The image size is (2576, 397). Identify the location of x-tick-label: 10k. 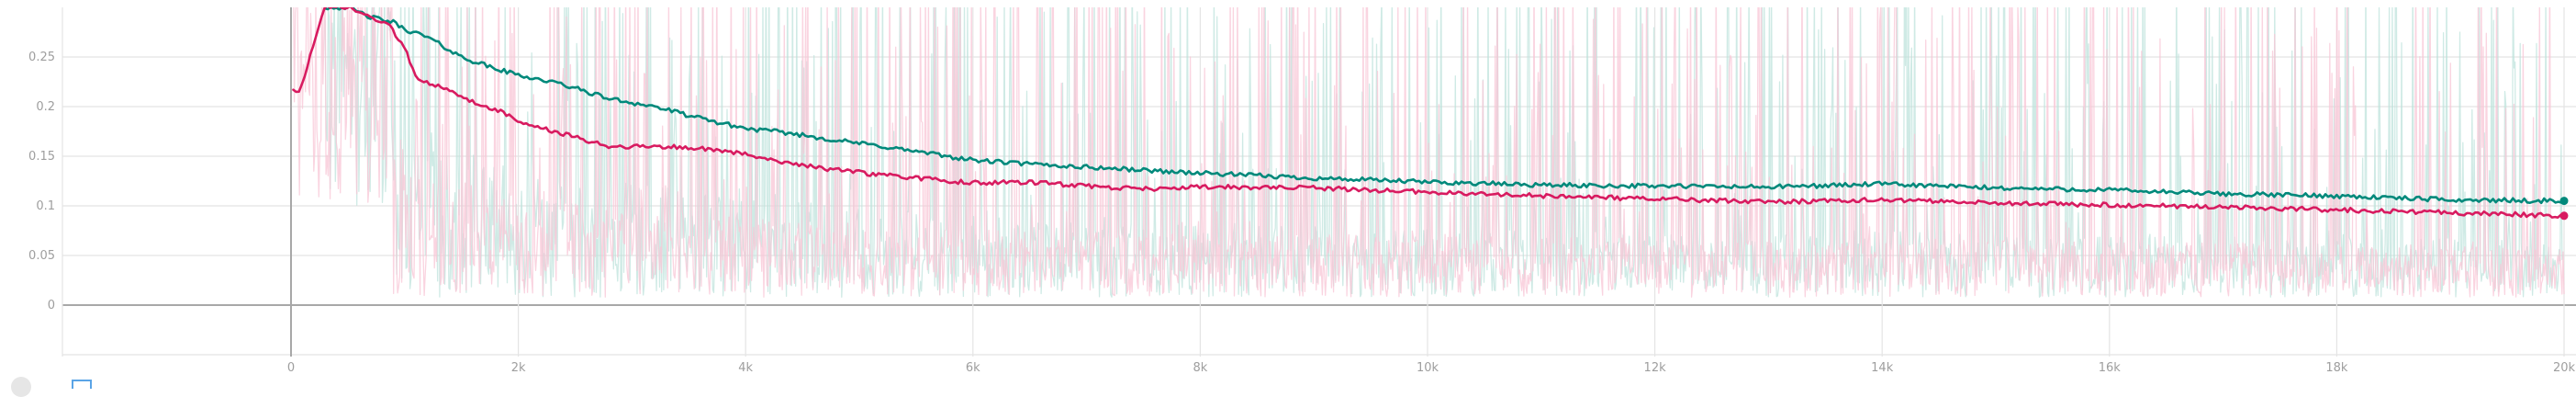
(1428, 368).